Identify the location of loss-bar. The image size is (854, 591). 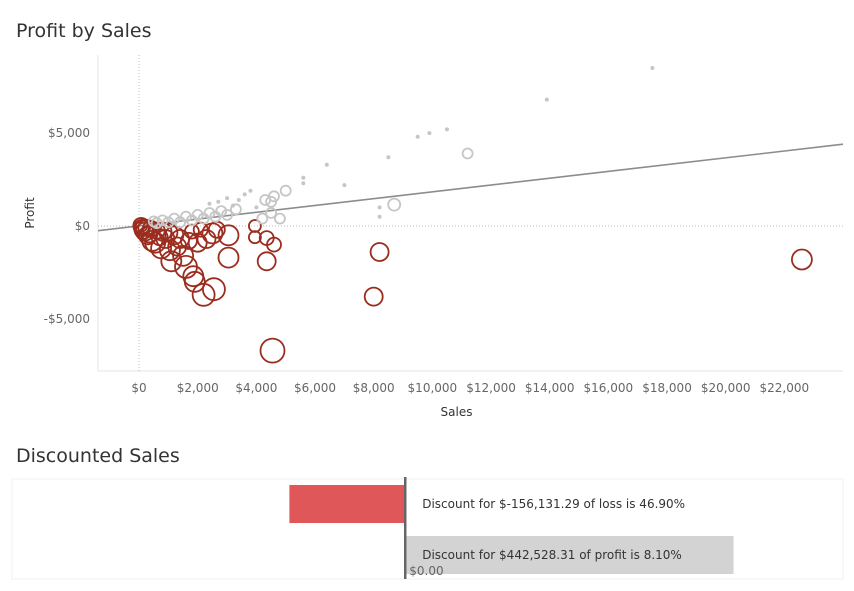
(347, 504).